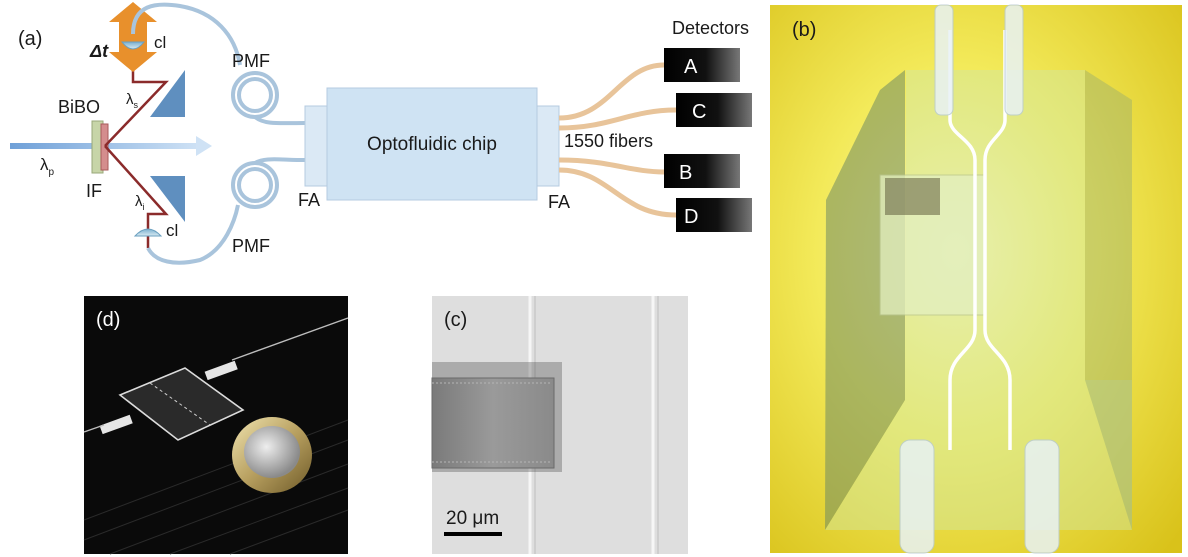 The width and height of the screenshot is (1188, 557). I want to click on scale-bar, so click(473, 534).